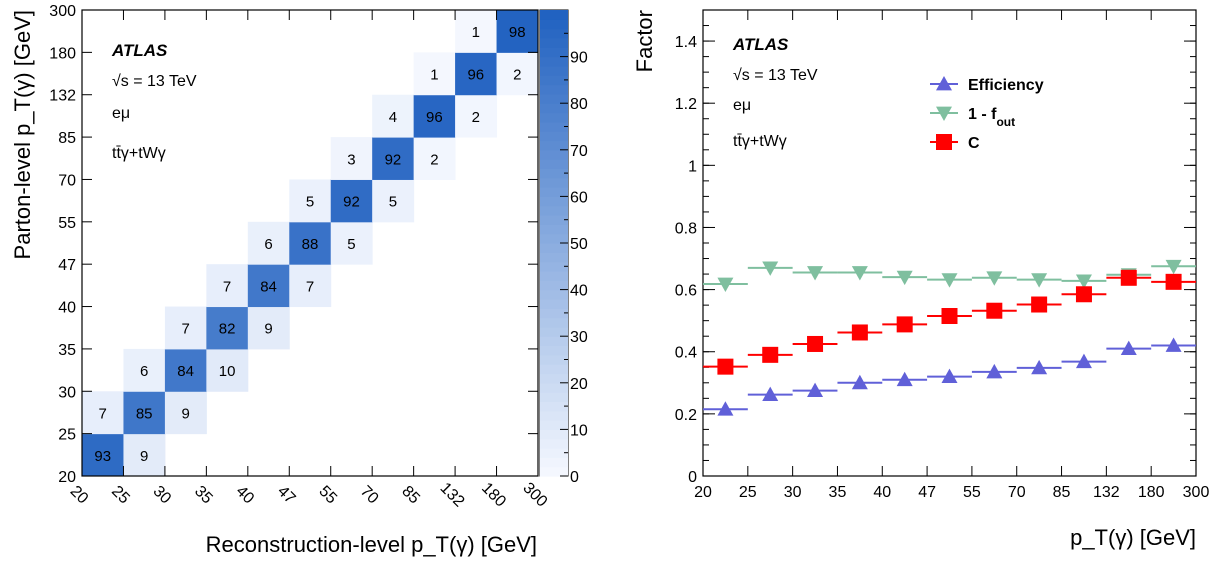 This screenshot has width=1230, height=570. I want to click on factors-y-tick-label: 0.6, so click(686, 291).